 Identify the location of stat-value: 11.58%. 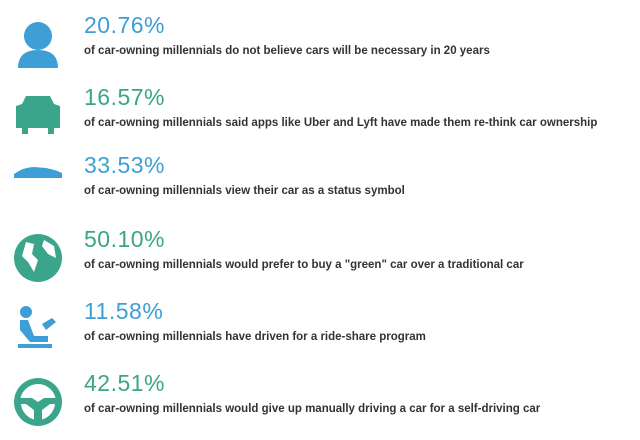
(124, 311).